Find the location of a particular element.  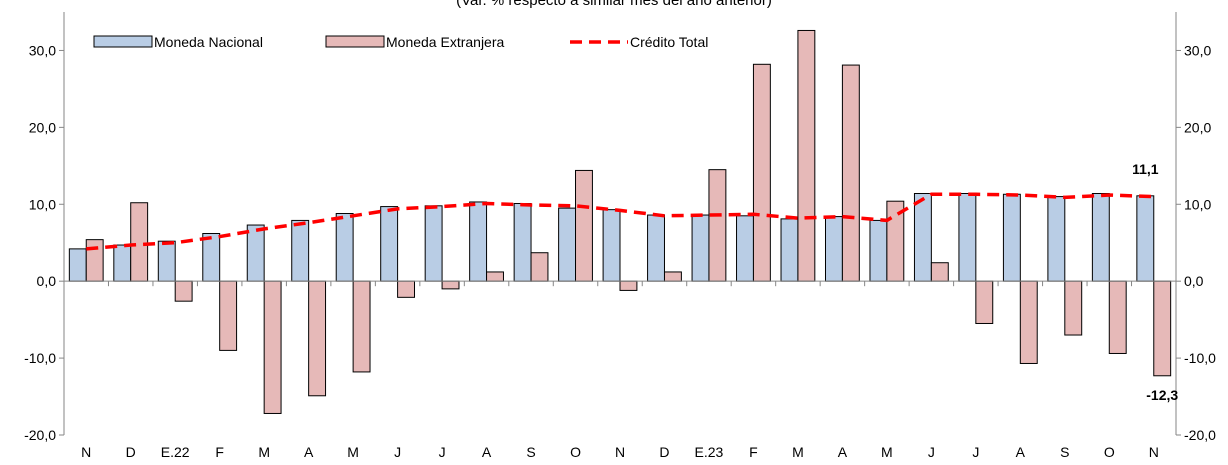

x-tick-label: E.23 is located at coordinates (709, 452).